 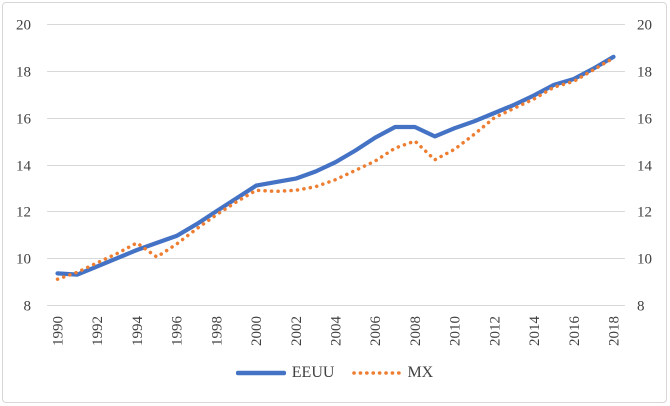 I want to click on y-axis-tick-label-left: 18, so click(x=23, y=73).